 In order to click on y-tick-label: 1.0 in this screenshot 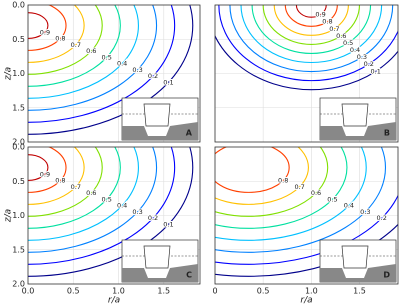, I will do `click(18, 215)`.